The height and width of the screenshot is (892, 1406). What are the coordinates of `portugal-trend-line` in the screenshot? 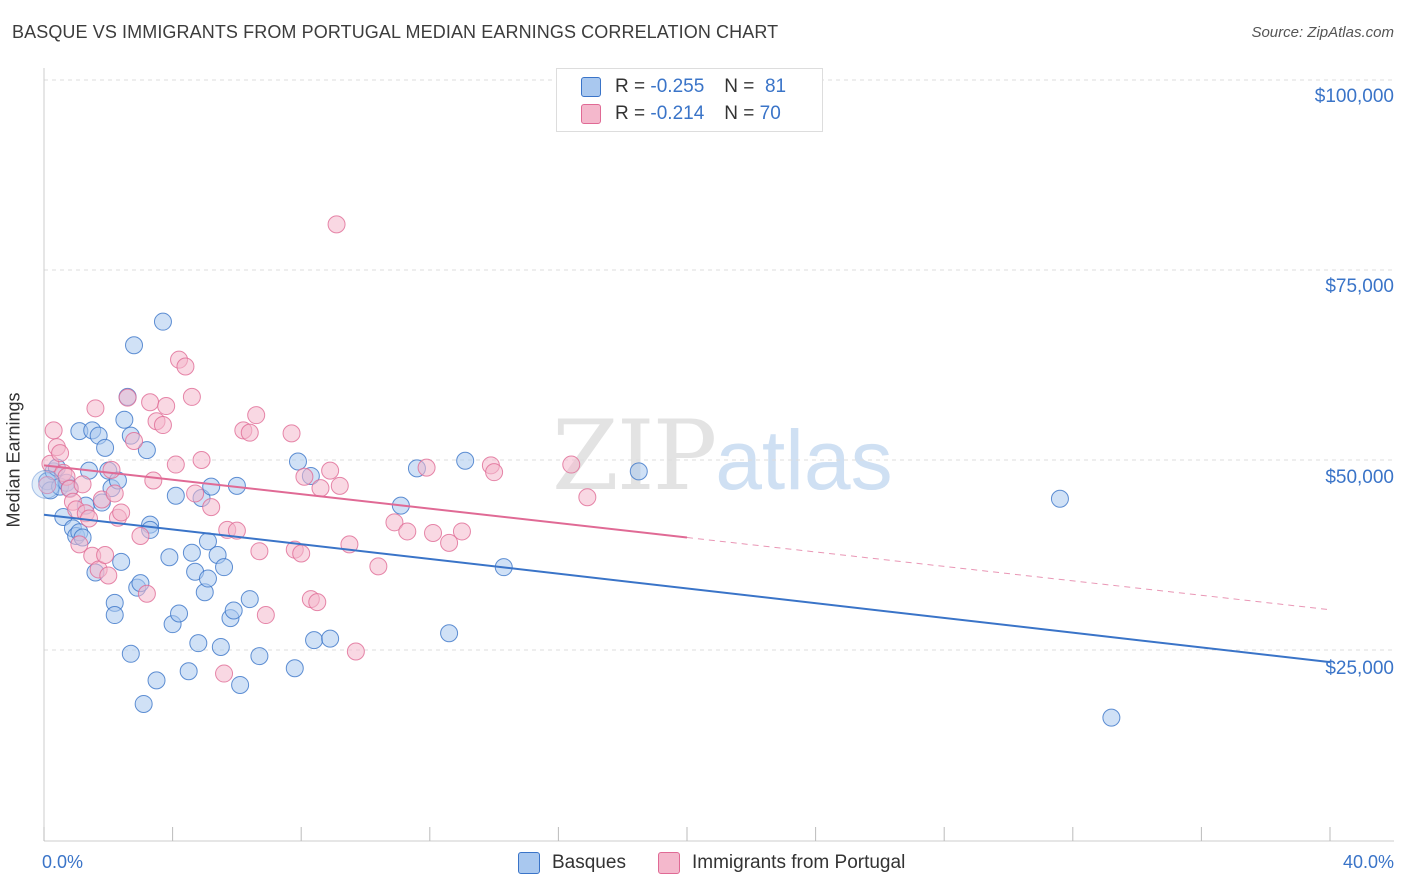 It's located at (365, 501).